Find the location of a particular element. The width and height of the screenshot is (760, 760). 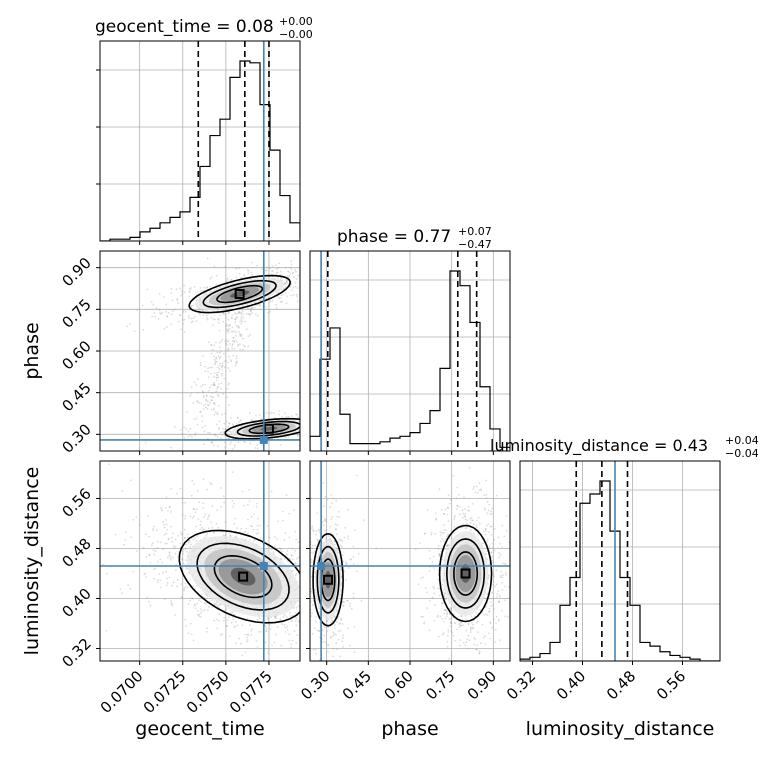

x-tick-label-luminosity-distance: 0.32 is located at coordinates (521, 685).